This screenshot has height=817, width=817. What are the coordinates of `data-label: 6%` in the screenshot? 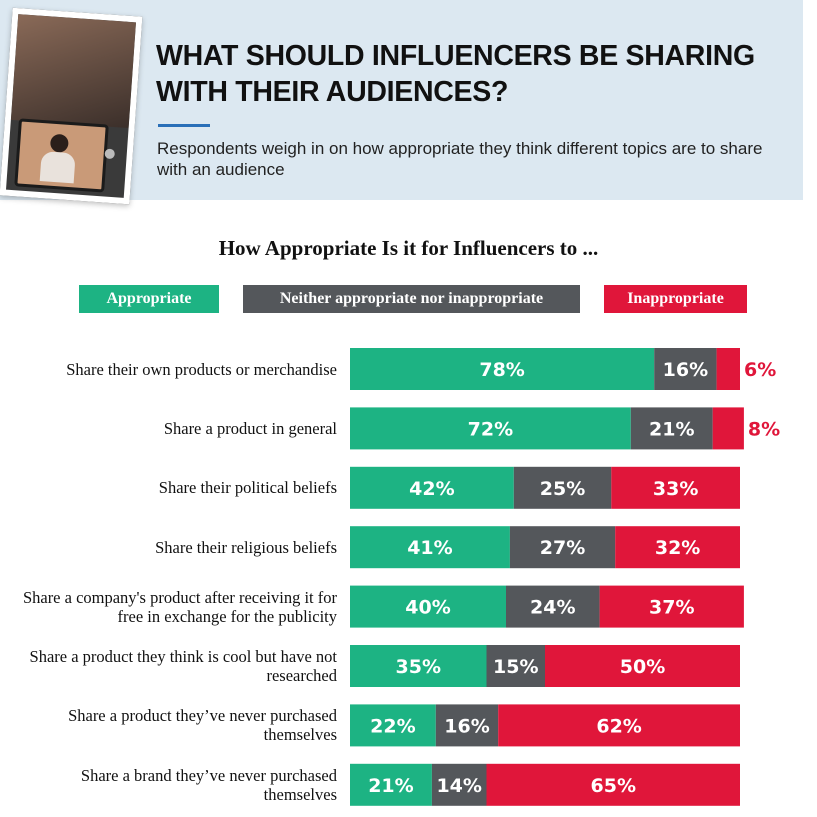 It's located at (760, 370).